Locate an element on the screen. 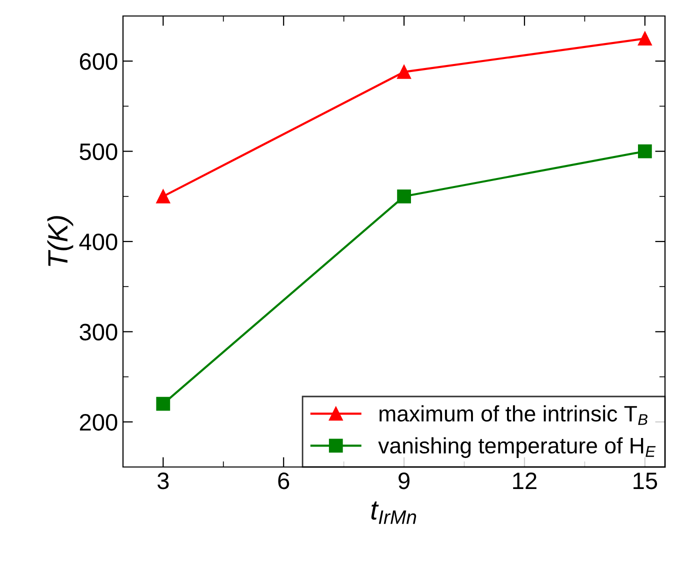 This screenshot has width=674, height=562. y-tick-label: 500 is located at coordinates (99, 151).